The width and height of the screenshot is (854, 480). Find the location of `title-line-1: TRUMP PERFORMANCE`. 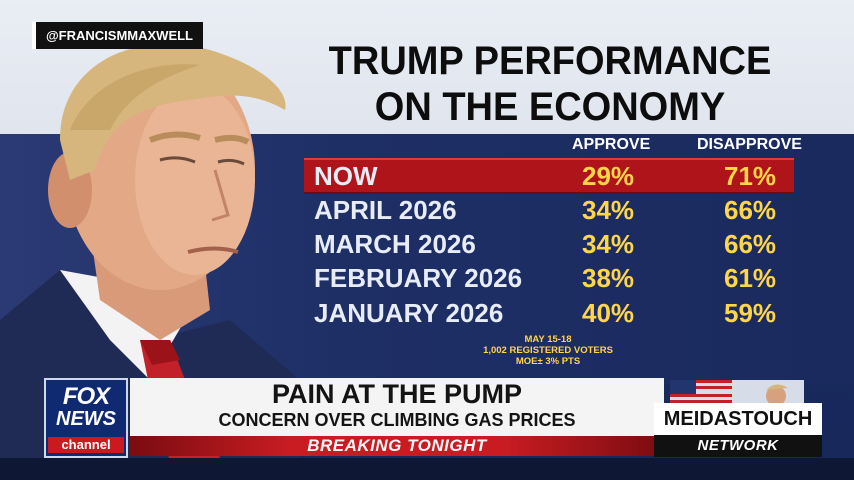

title-line-1: TRUMP PERFORMANCE is located at coordinates (550, 61).